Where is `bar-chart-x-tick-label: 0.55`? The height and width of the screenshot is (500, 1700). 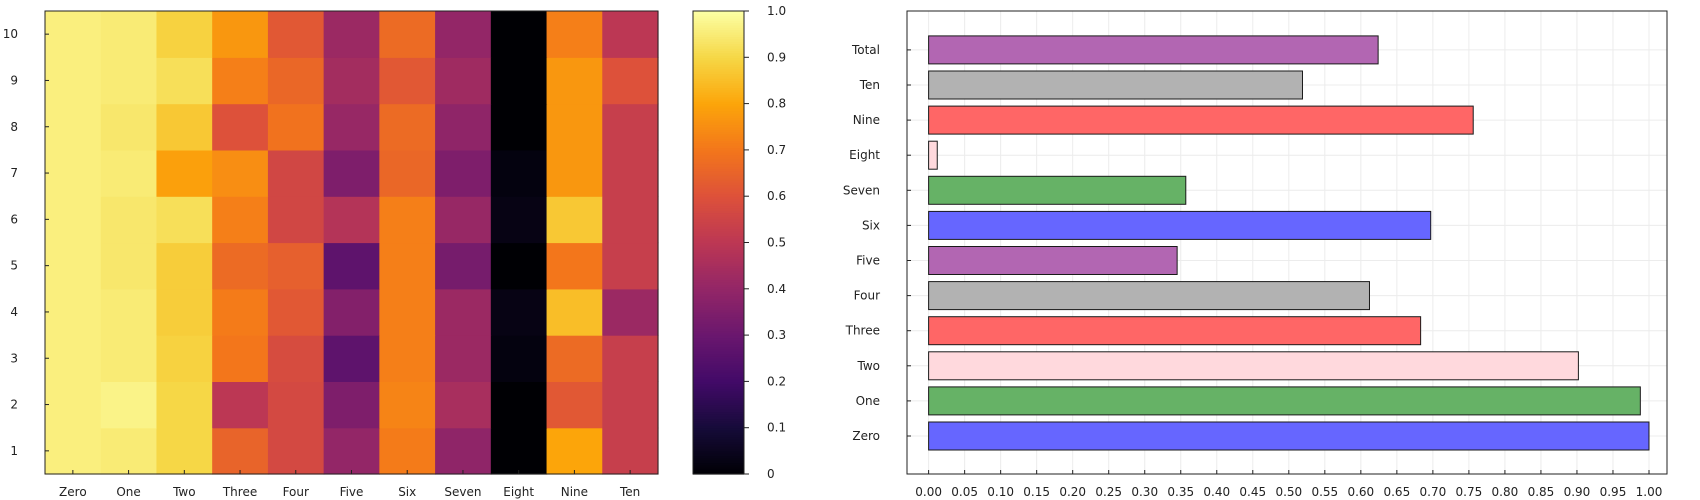 bar-chart-x-tick-label: 0.55 is located at coordinates (1324, 492).